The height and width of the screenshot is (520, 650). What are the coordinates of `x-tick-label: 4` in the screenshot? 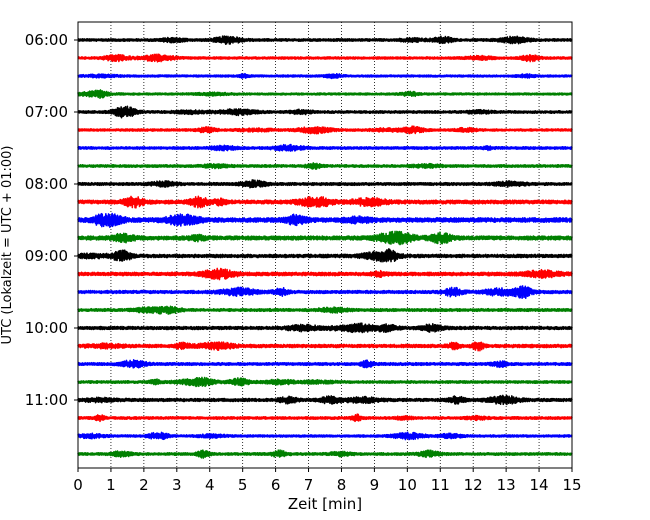 It's located at (210, 485).